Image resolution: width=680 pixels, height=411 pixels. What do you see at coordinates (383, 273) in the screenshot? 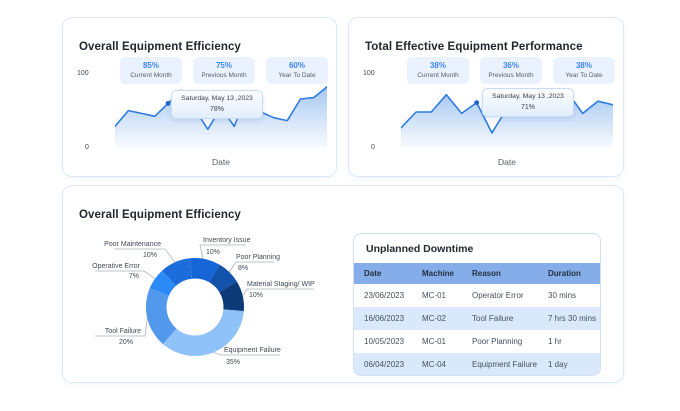
I see `column-header-date: Date` at bounding box center [383, 273].